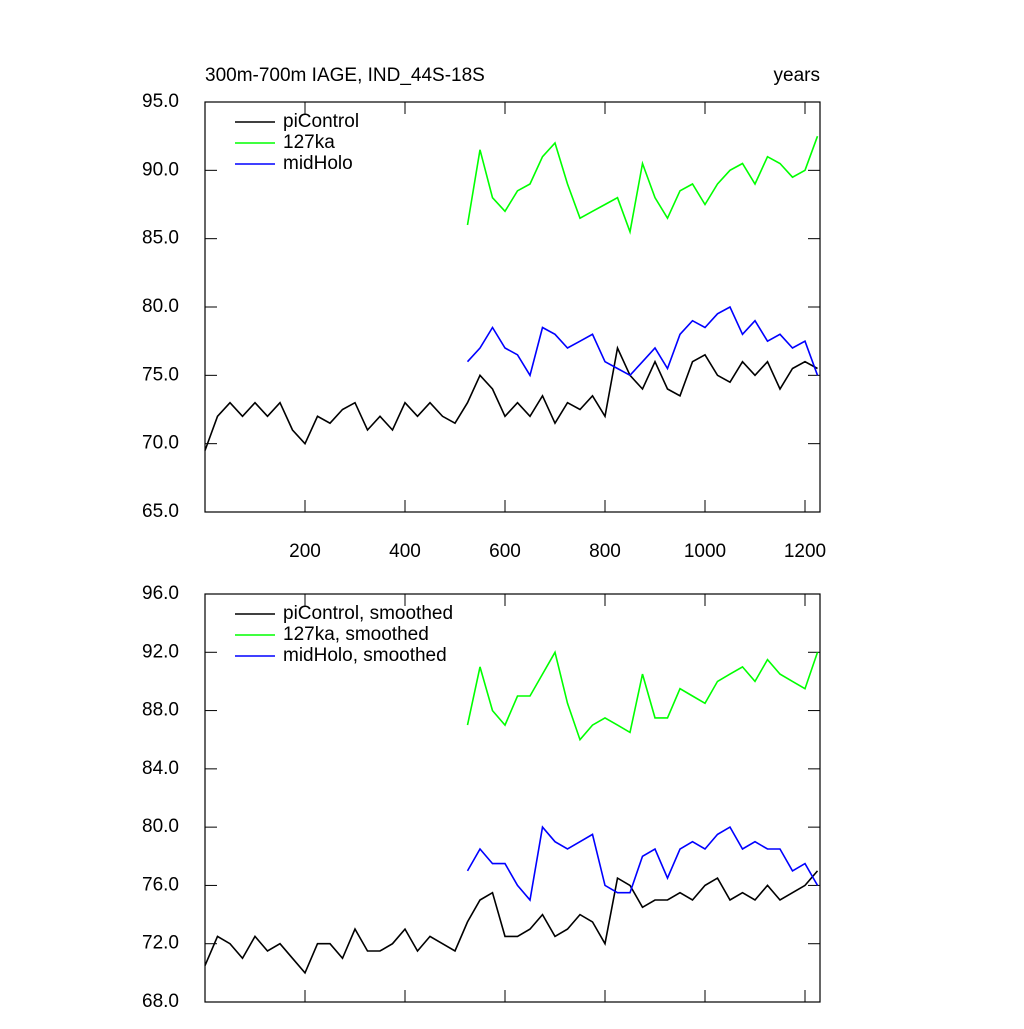 The image size is (1024, 1029). Describe the element at coordinates (160, 768) in the screenshot. I see `y-tick-label: 84.0` at that location.